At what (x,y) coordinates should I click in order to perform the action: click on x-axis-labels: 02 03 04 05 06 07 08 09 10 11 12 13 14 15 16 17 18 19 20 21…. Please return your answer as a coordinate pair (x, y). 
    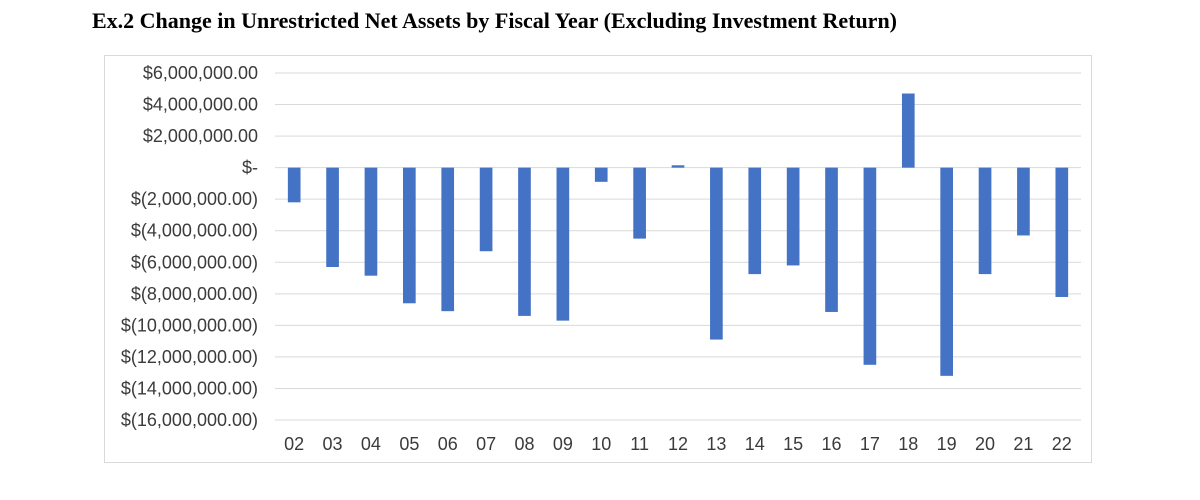
    Looking at the image, I should click on (678, 444).